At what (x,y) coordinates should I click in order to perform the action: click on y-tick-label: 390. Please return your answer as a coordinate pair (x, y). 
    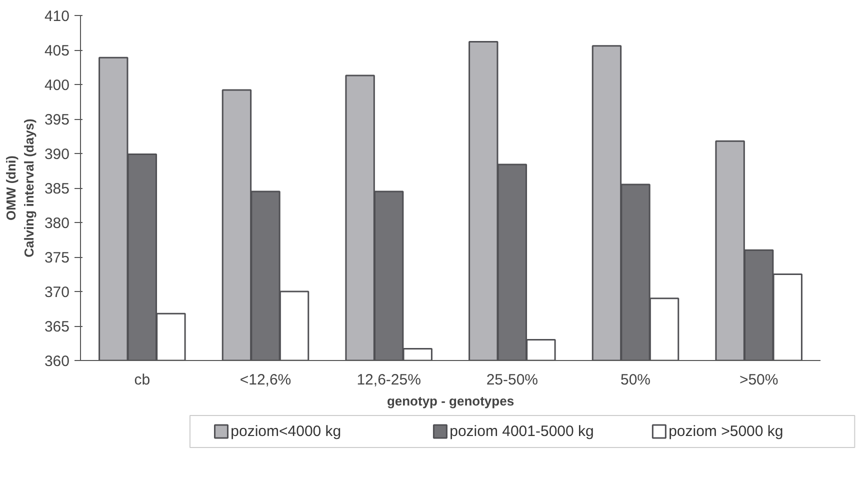
    Looking at the image, I should click on (57, 154).